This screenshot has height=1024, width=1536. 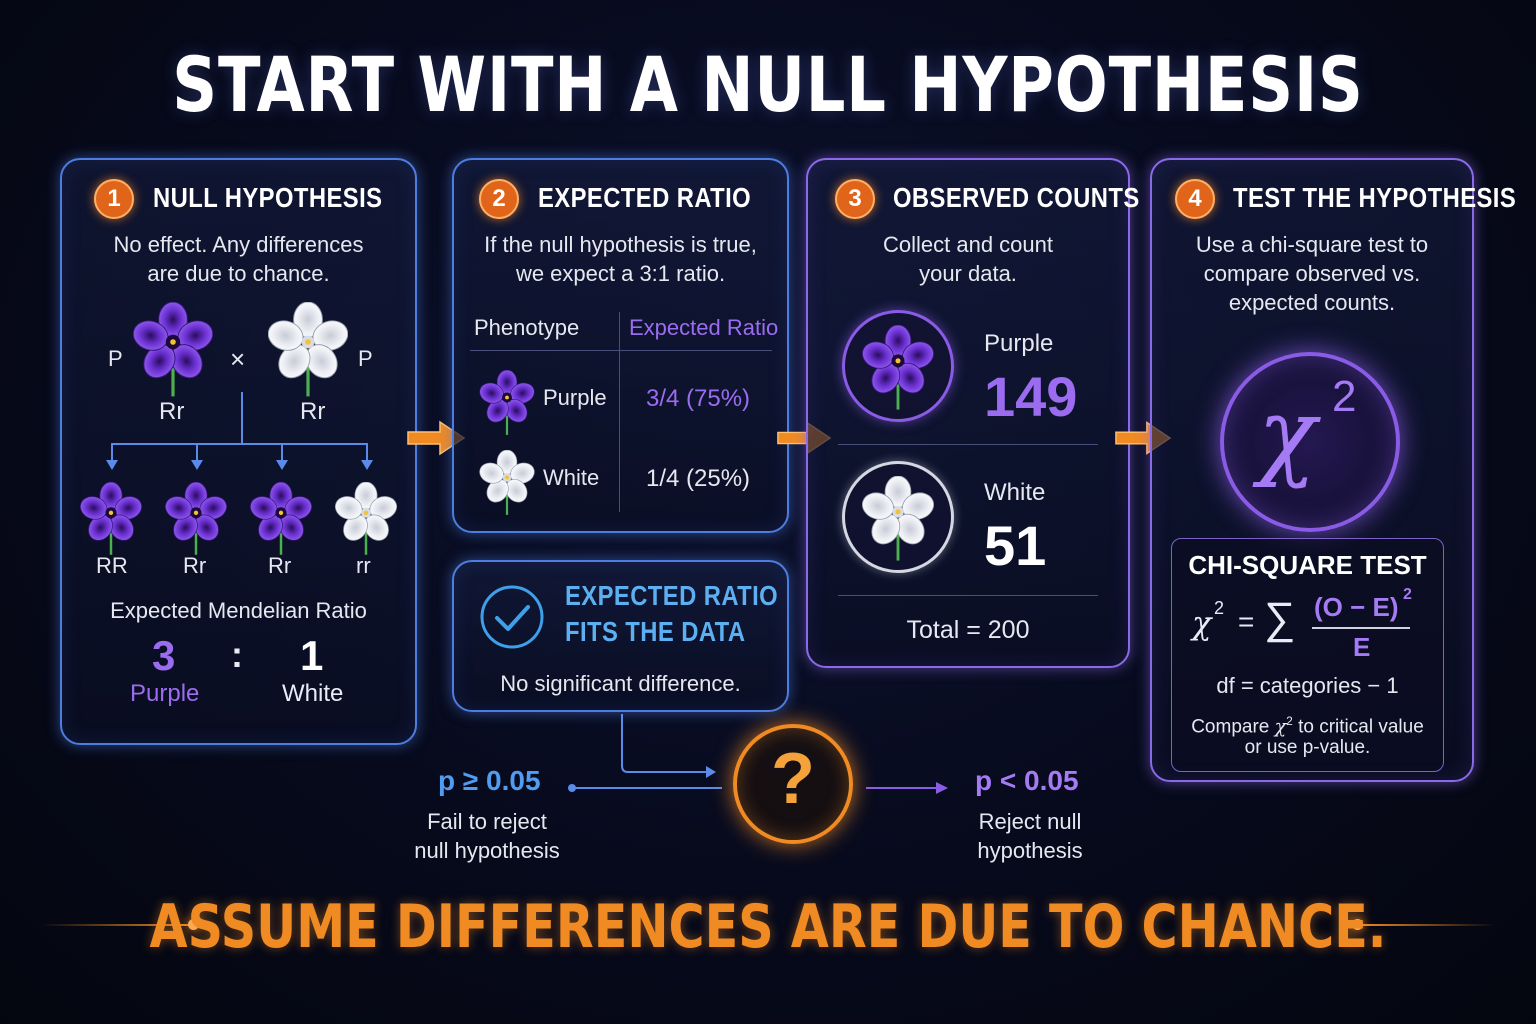 What do you see at coordinates (968, 595) in the screenshot?
I see `total-divider` at bounding box center [968, 595].